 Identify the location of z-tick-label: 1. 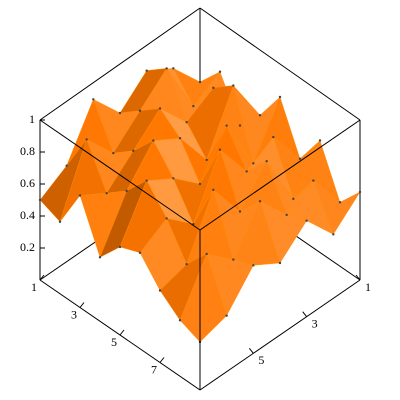
(32, 119).